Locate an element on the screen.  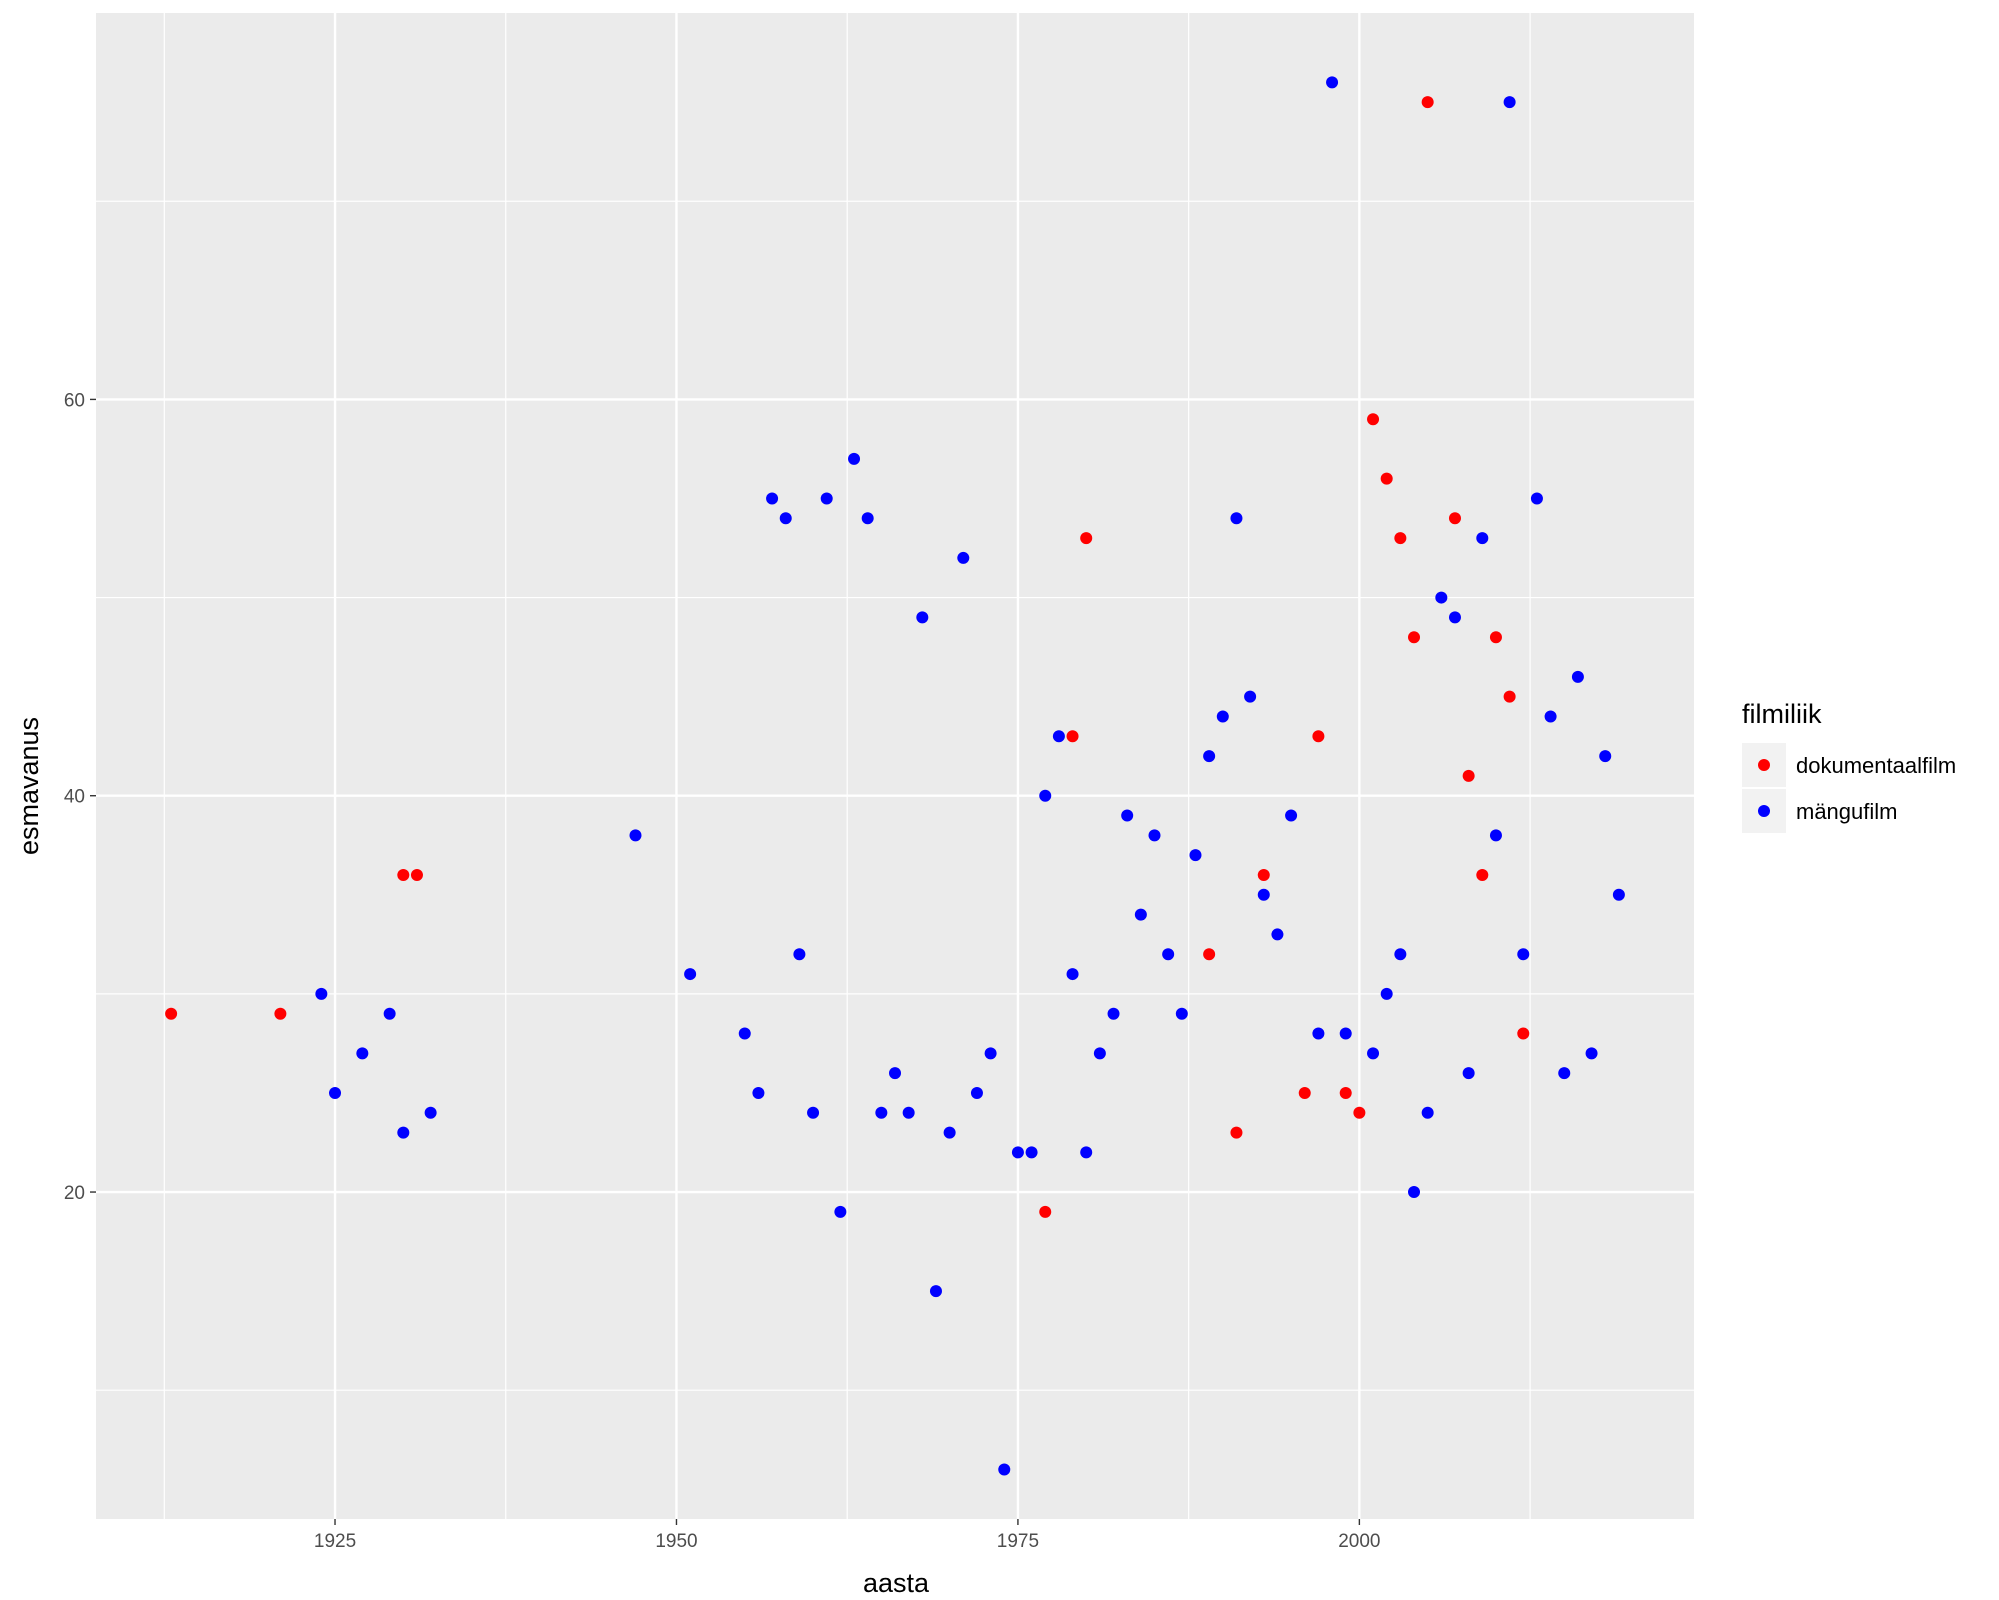
legend-label: dokumentaalfilm is located at coordinates (1876, 765).